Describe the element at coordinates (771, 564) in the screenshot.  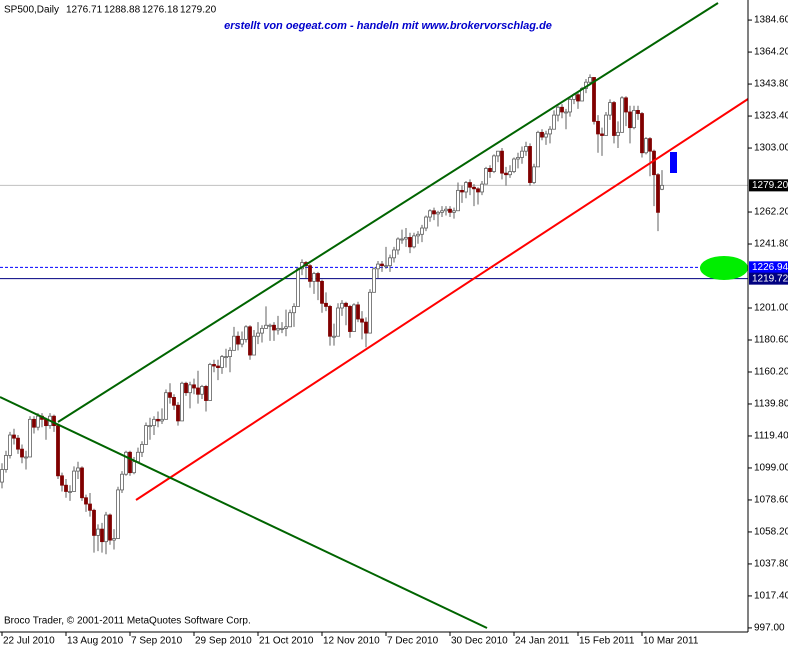
I see `y-tick-label: 1037.80` at that location.